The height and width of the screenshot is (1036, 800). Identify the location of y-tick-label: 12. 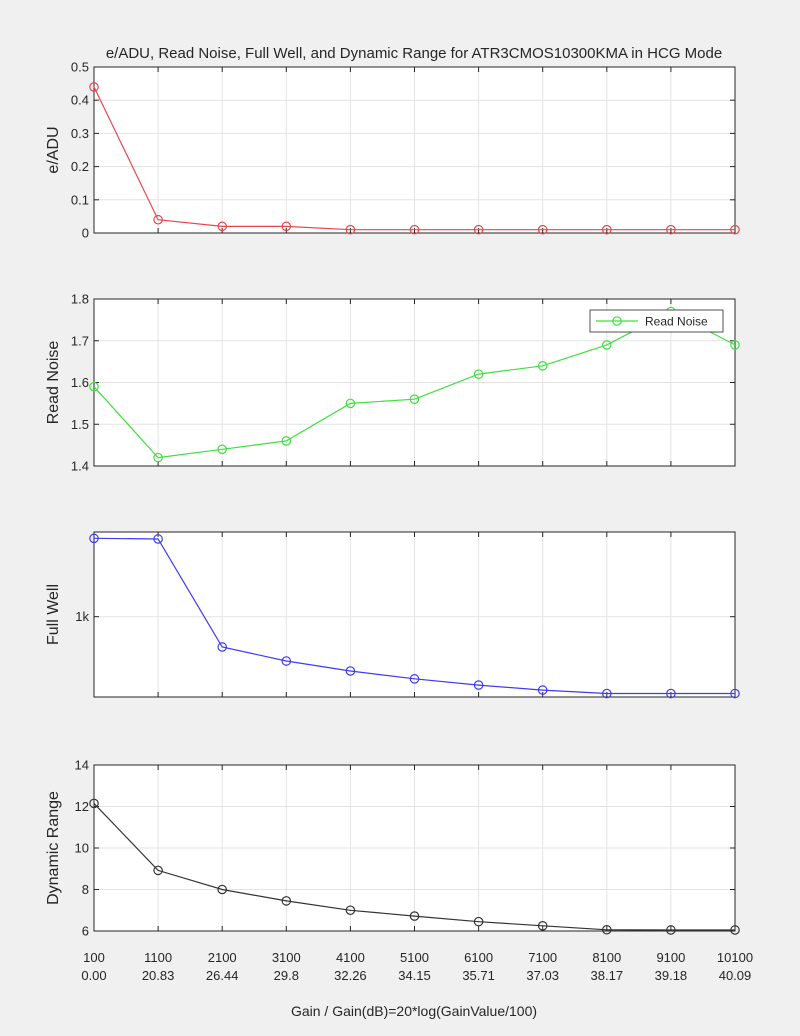
(82, 806).